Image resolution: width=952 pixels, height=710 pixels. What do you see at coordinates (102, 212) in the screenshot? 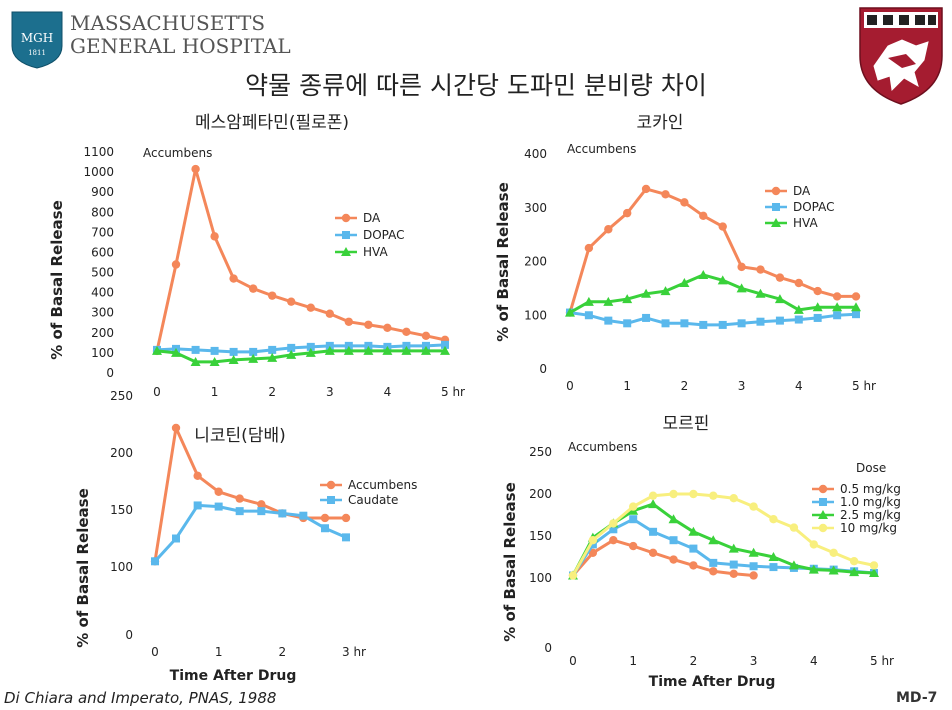
I see `y-tick-label: 800` at bounding box center [102, 212].